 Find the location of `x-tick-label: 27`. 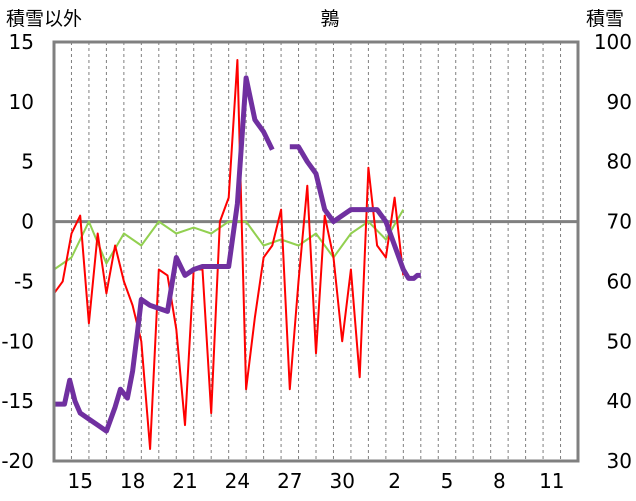

x-tick-label: 27 is located at coordinates (289, 481).